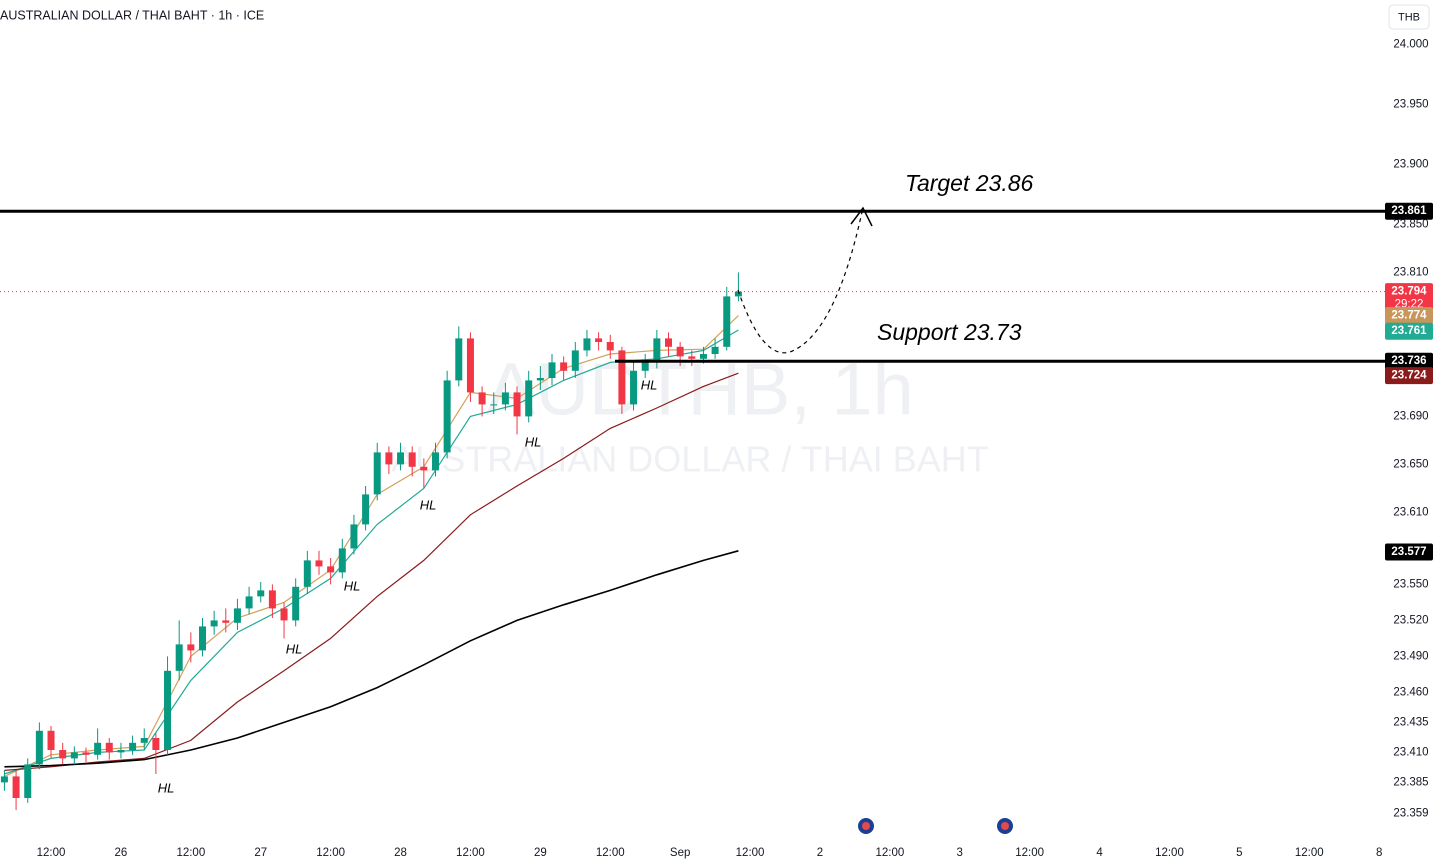 Image resolution: width=1438 pixels, height=867 pixels. I want to click on x-tick-label: 3, so click(960, 853).